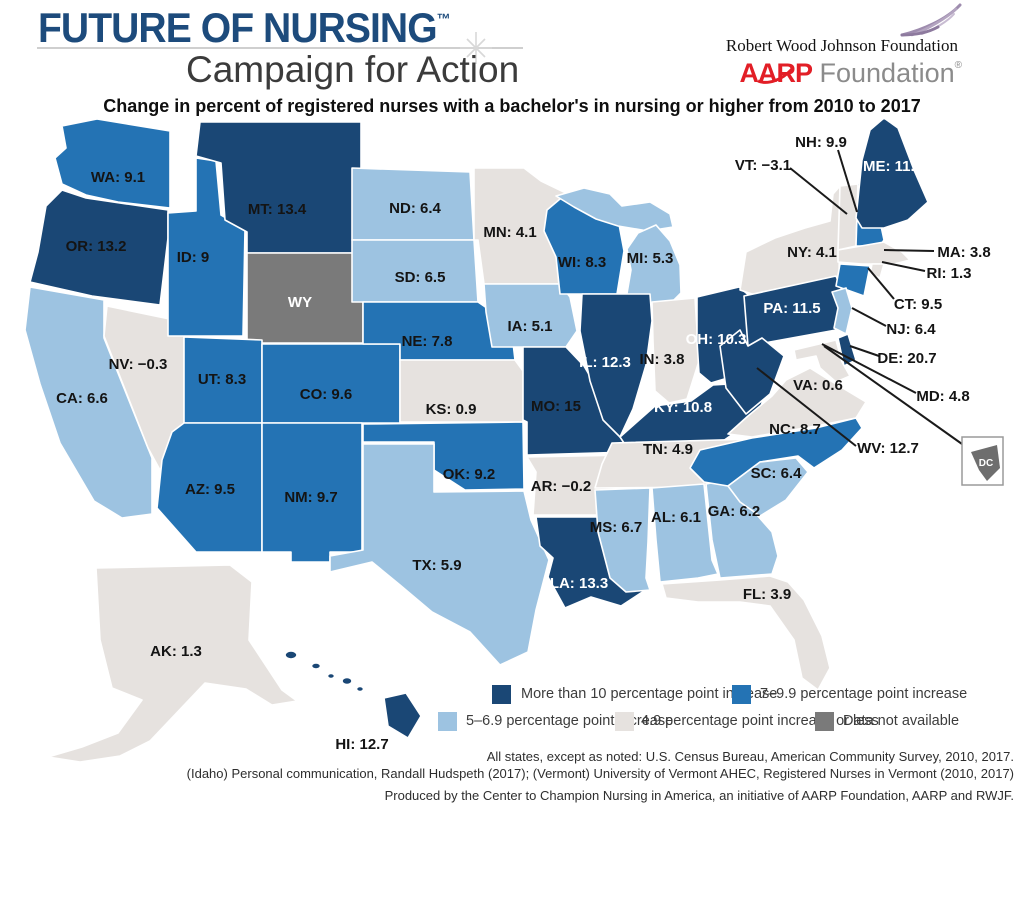 The width and height of the screenshot is (1024, 906). Describe the element at coordinates (206, 247) in the screenshot. I see `state-id` at that location.